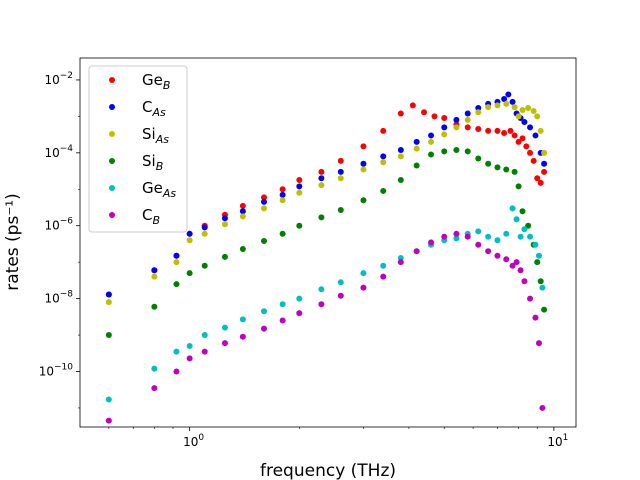 This screenshot has height=480, width=640. Describe the element at coordinates (58, 225) in the screenshot. I see `y-tick-label: 10⁻⁶` at that location.